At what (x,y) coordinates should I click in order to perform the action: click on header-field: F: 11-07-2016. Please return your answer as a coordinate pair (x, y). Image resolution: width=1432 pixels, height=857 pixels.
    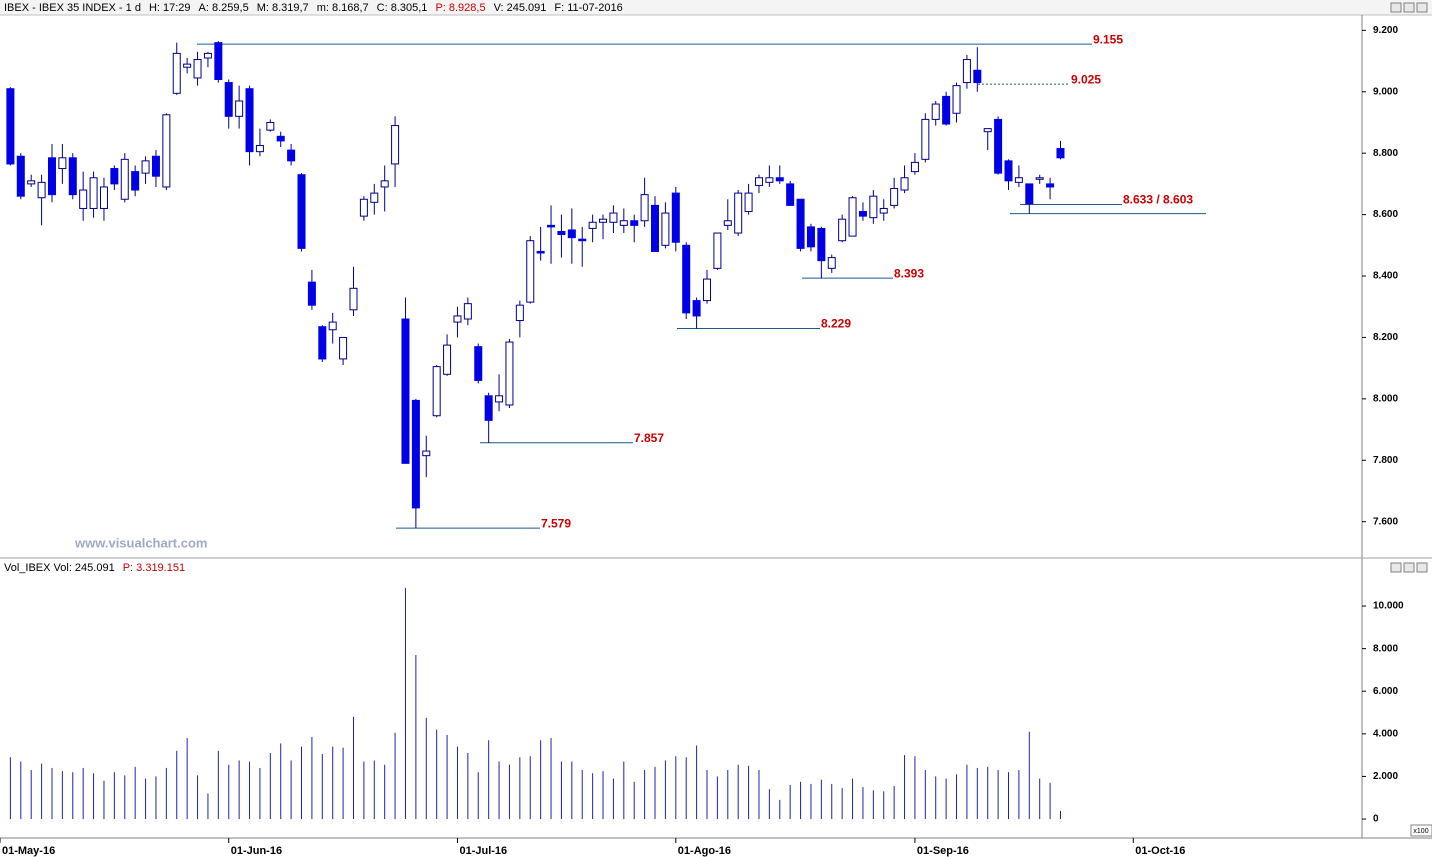
    Looking at the image, I should click on (588, 8).